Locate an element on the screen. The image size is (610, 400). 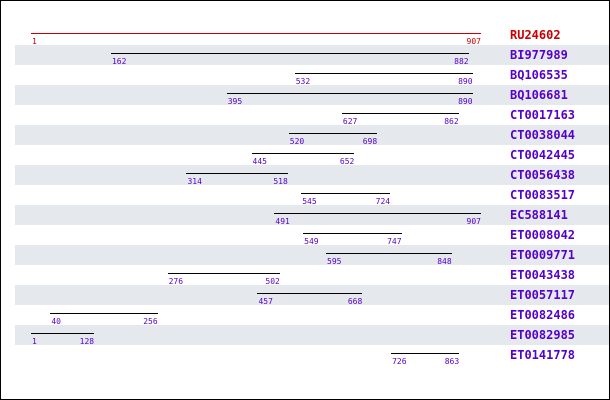
reference-sequence-id: RU24602 is located at coordinates (535, 35).